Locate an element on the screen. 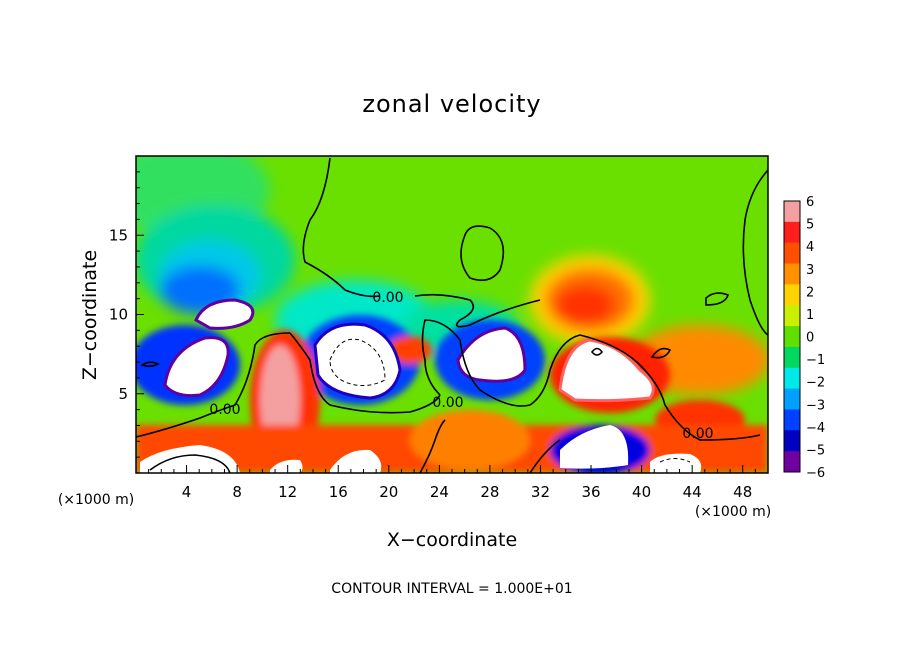 The image size is (904, 654). x-tick-label: 28 is located at coordinates (489, 492).